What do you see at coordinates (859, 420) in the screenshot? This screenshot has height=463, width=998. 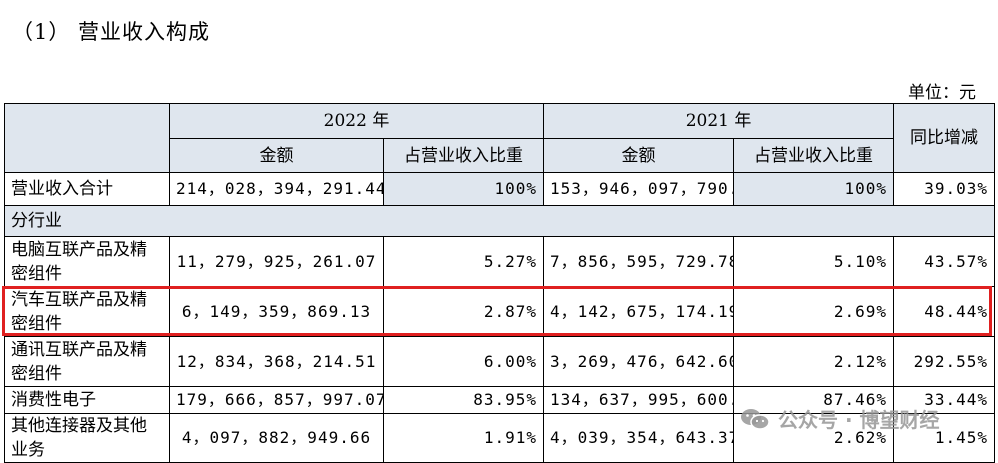 I see `watermark-text: 公众号 · 博望财经` at bounding box center [859, 420].